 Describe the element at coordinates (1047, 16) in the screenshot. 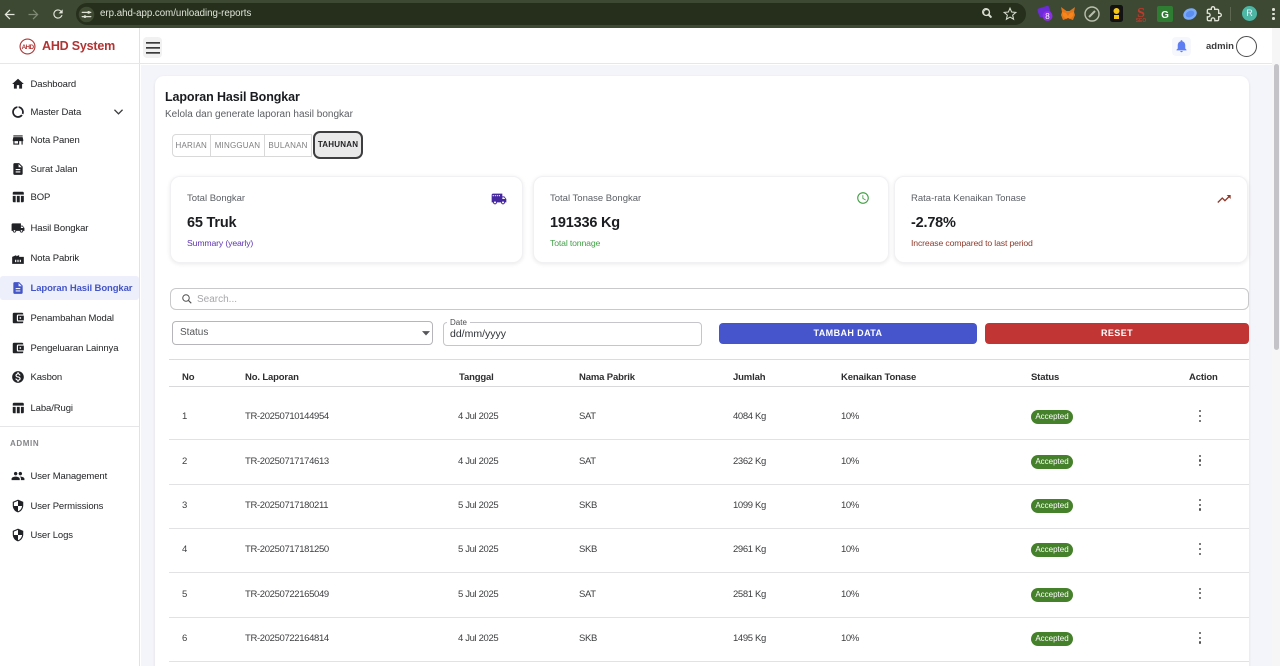

I see `svg-text: 8` at that location.